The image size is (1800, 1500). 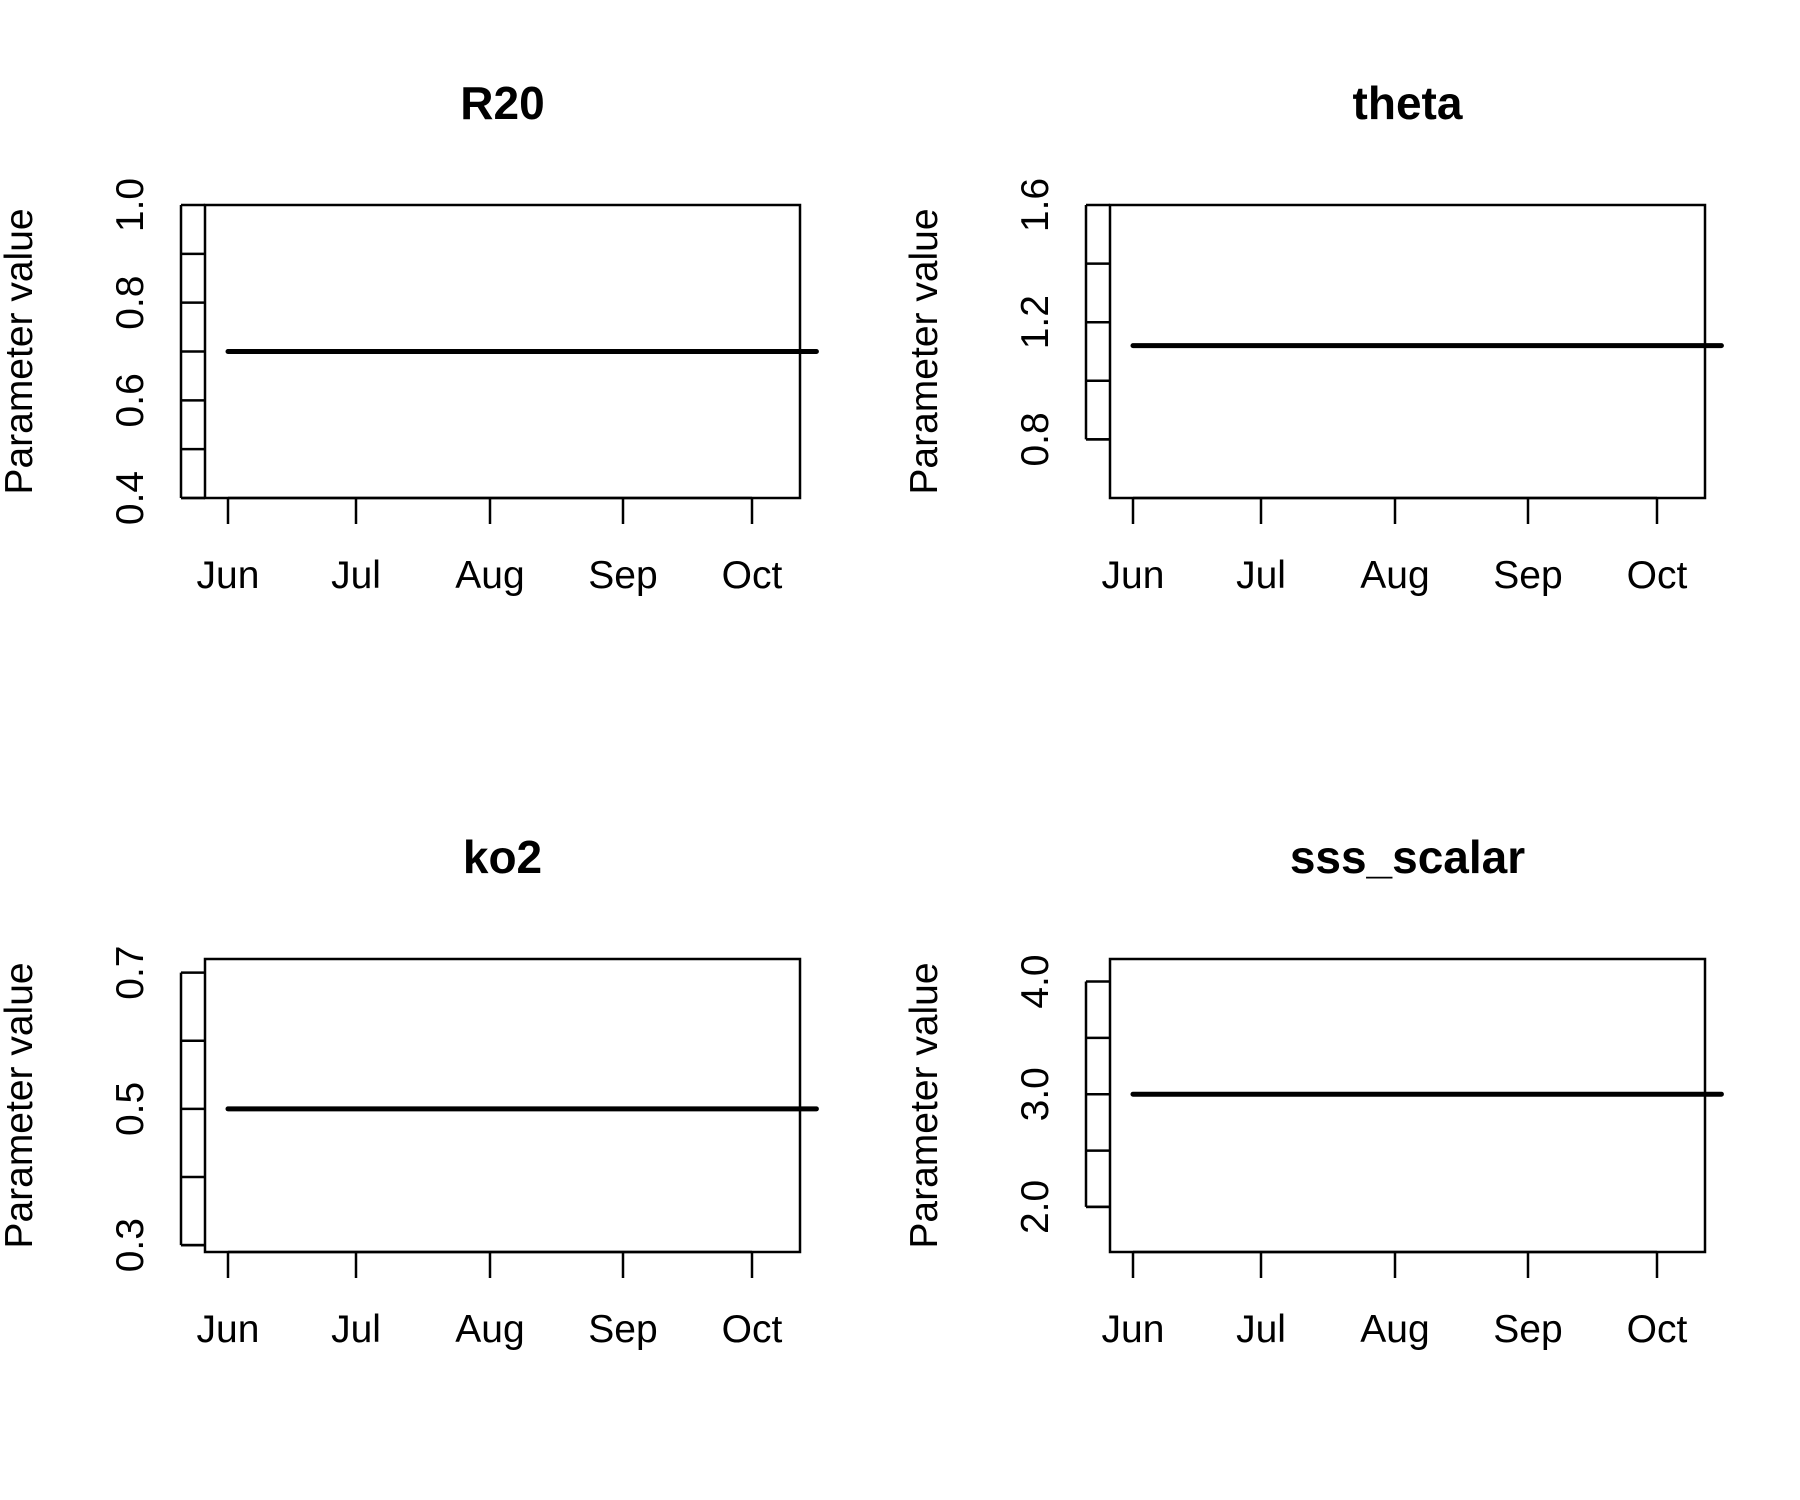 I want to click on y-tick-label: 1.6, so click(x=1035, y=205).